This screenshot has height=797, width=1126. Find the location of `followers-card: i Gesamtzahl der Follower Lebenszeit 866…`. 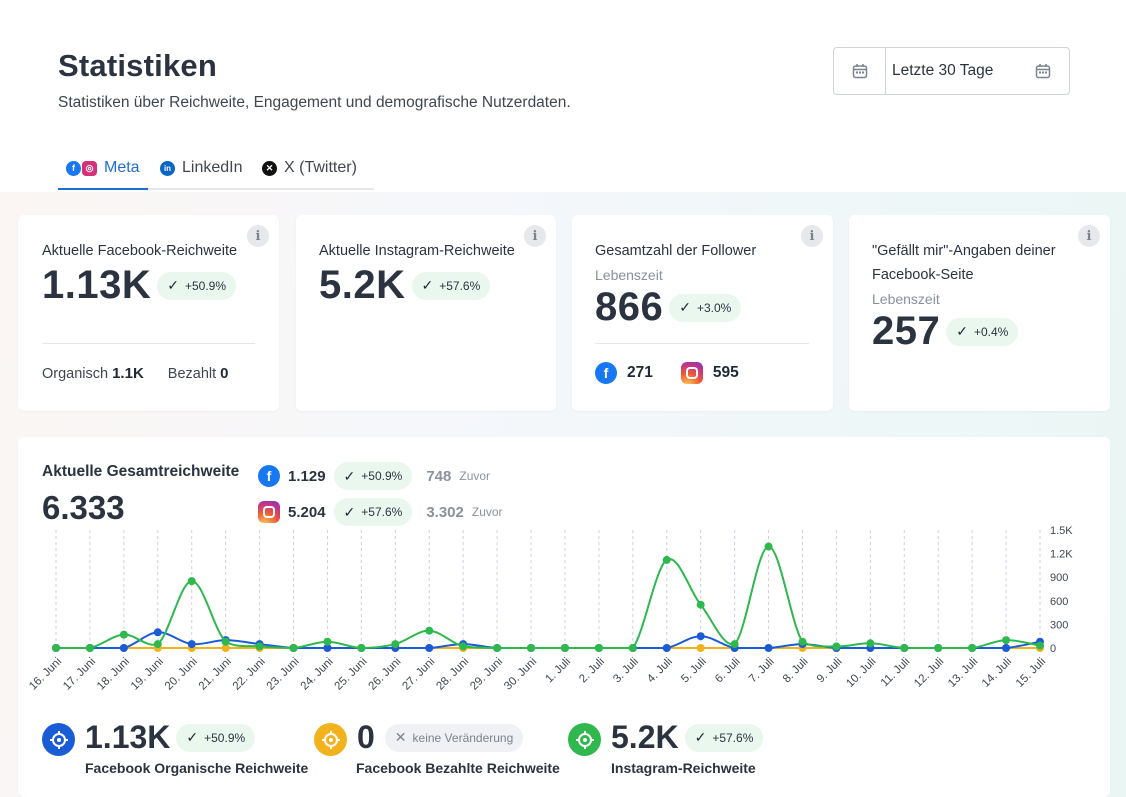

followers-card: i Gesamtzahl der Follower Lebenszeit 866… is located at coordinates (702, 313).